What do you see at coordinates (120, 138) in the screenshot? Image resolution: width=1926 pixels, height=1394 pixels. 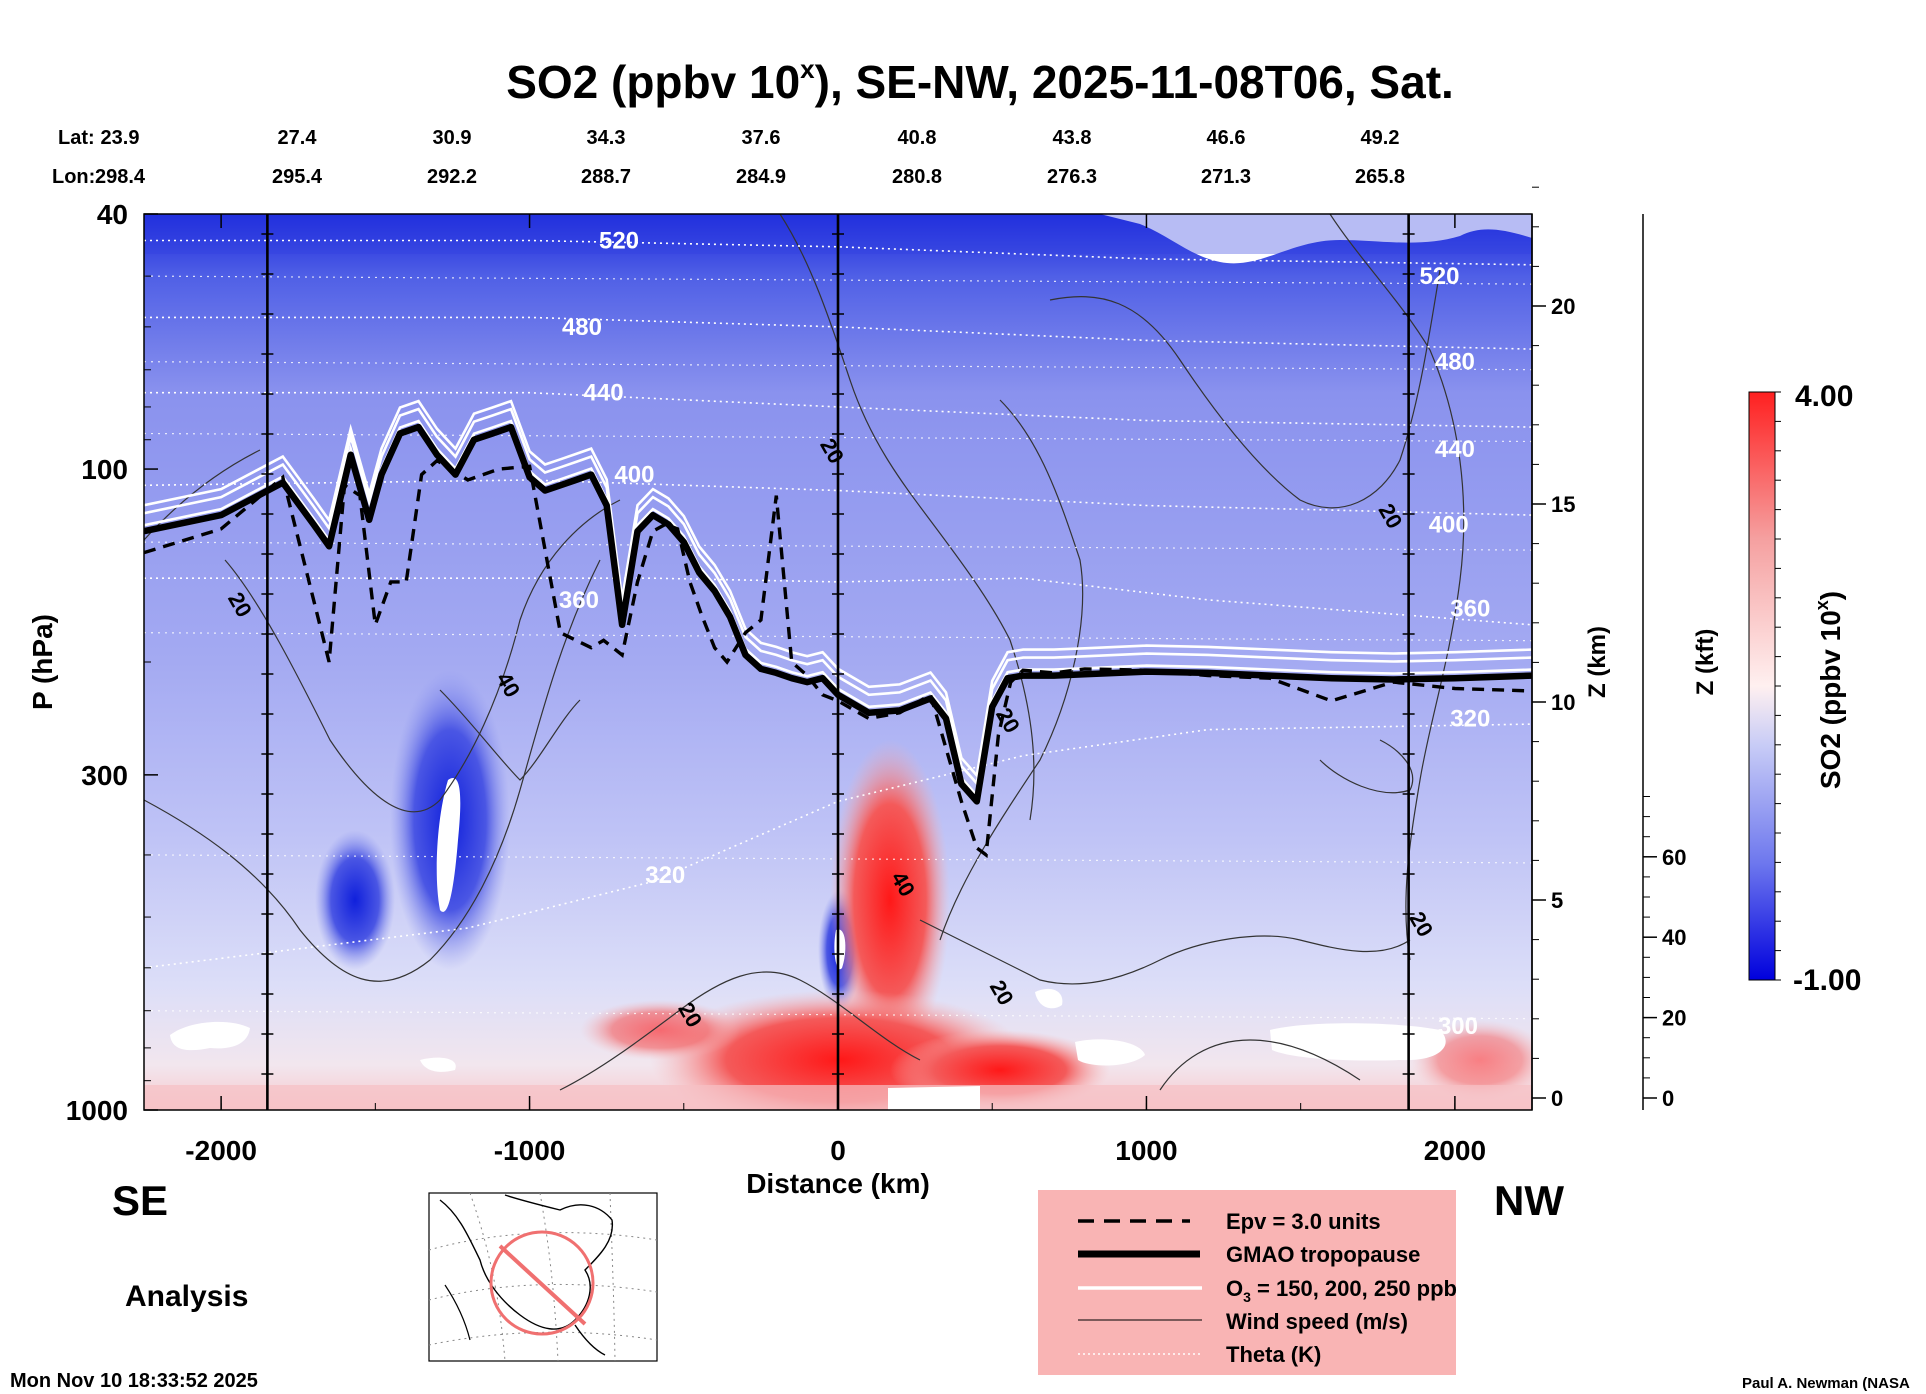 I see `lat-value-0: 23.9` at bounding box center [120, 138].